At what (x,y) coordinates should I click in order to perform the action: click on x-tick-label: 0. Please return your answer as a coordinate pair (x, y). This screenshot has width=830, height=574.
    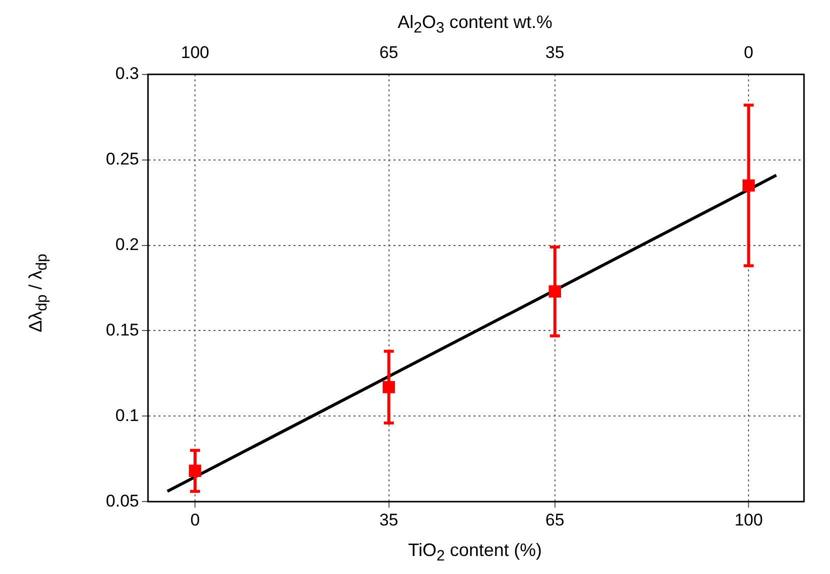
    Looking at the image, I should click on (195, 520).